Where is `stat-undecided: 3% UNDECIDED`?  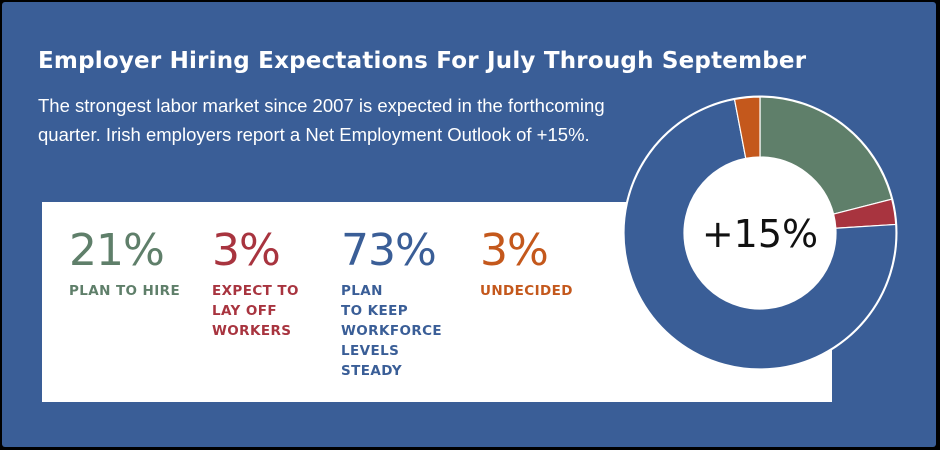
stat-undecided: 3% UNDECIDED is located at coordinates (526, 264).